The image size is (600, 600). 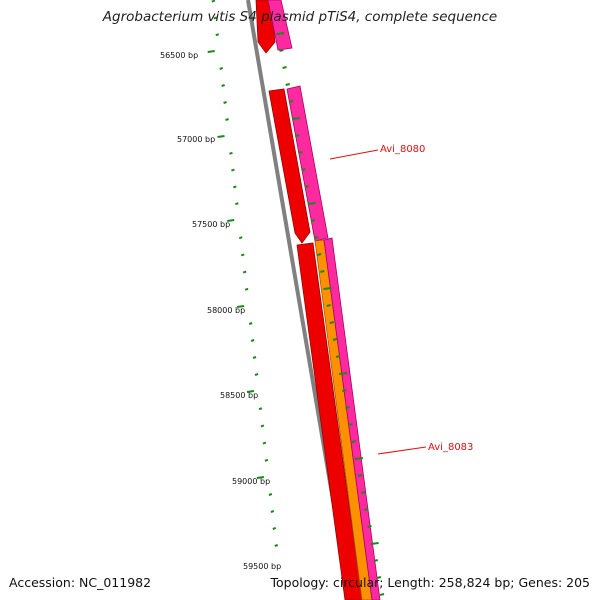 I want to click on ruler-label-57000: 57000 bp, so click(x=196, y=139).